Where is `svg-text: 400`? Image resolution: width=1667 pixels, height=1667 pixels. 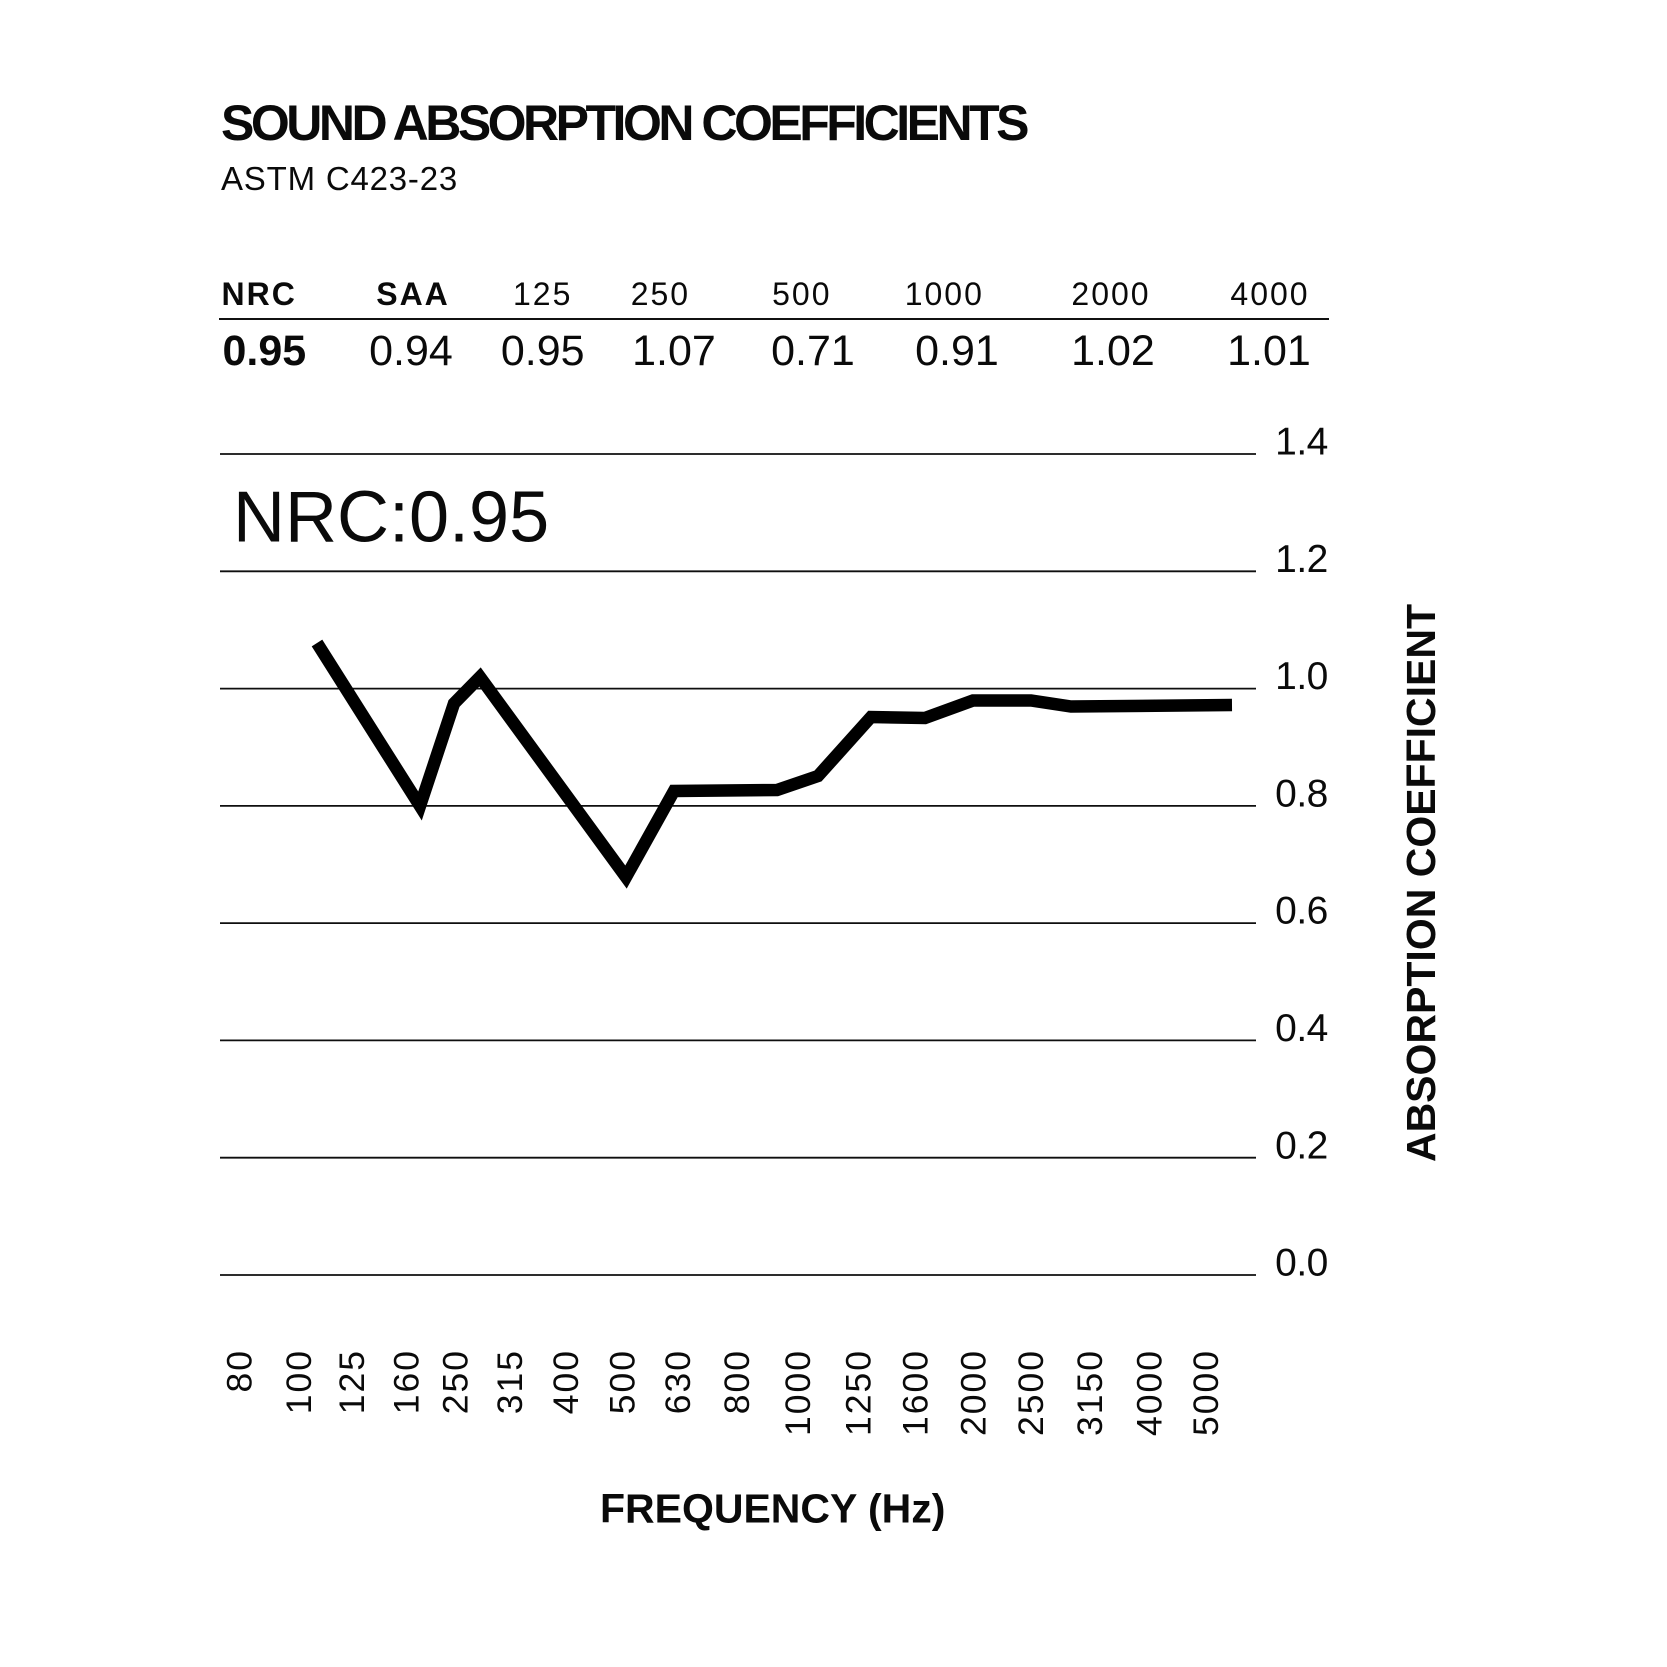 svg-text: 400 is located at coordinates (566, 1381).